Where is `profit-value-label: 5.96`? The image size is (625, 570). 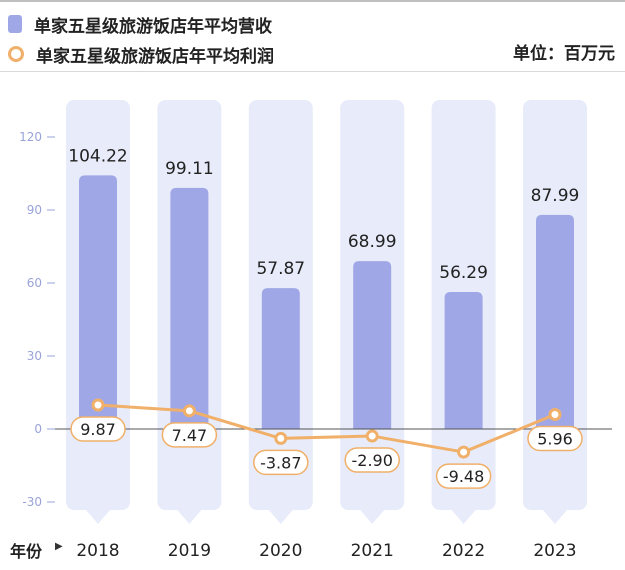
profit-value-label: 5.96 is located at coordinates (555, 438).